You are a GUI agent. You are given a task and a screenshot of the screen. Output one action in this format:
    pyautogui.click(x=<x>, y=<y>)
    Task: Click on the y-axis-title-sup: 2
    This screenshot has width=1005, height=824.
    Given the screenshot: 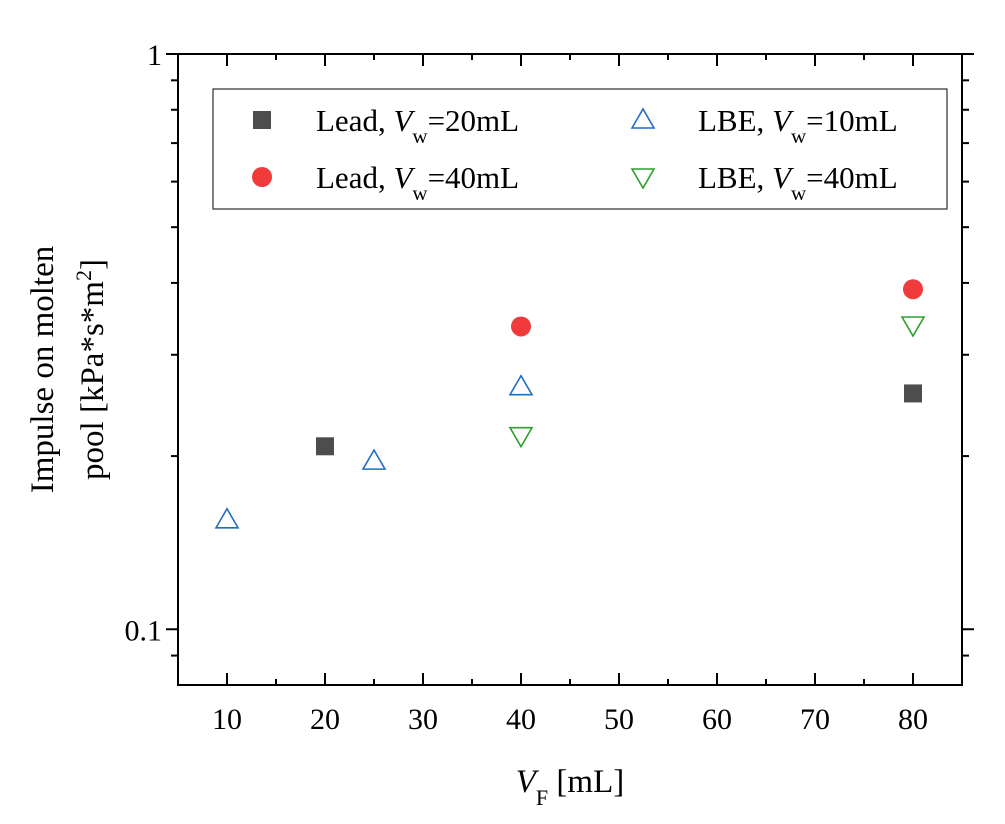 What is the action you would take?
    pyautogui.click(x=83, y=275)
    